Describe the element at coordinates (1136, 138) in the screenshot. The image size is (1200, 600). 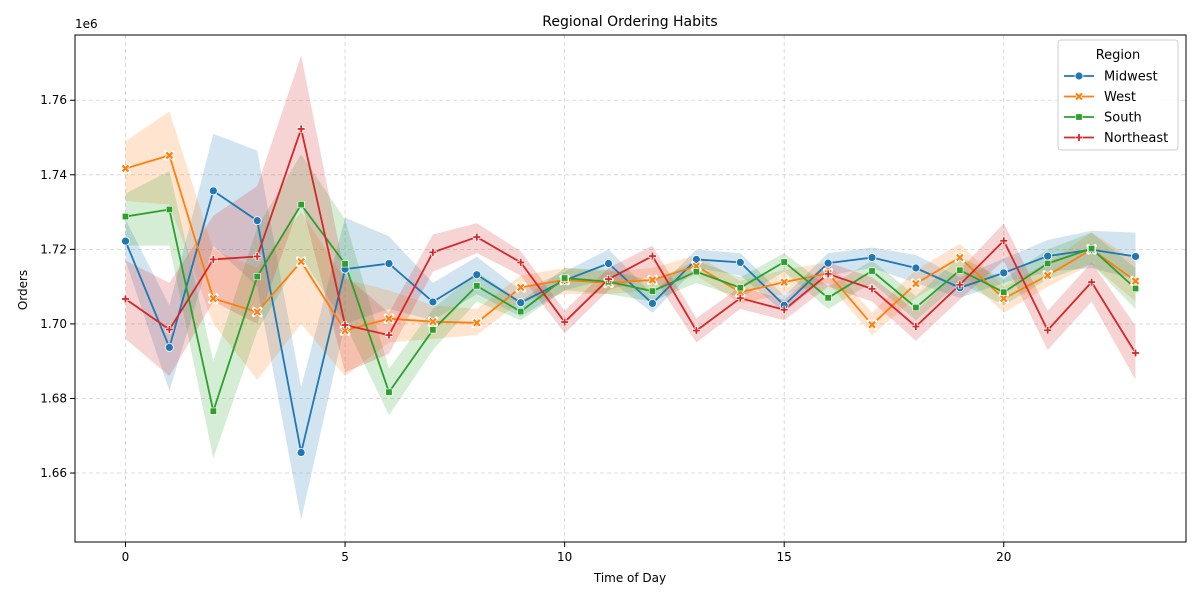
I see `legend-label-northeast: Northeast` at that location.